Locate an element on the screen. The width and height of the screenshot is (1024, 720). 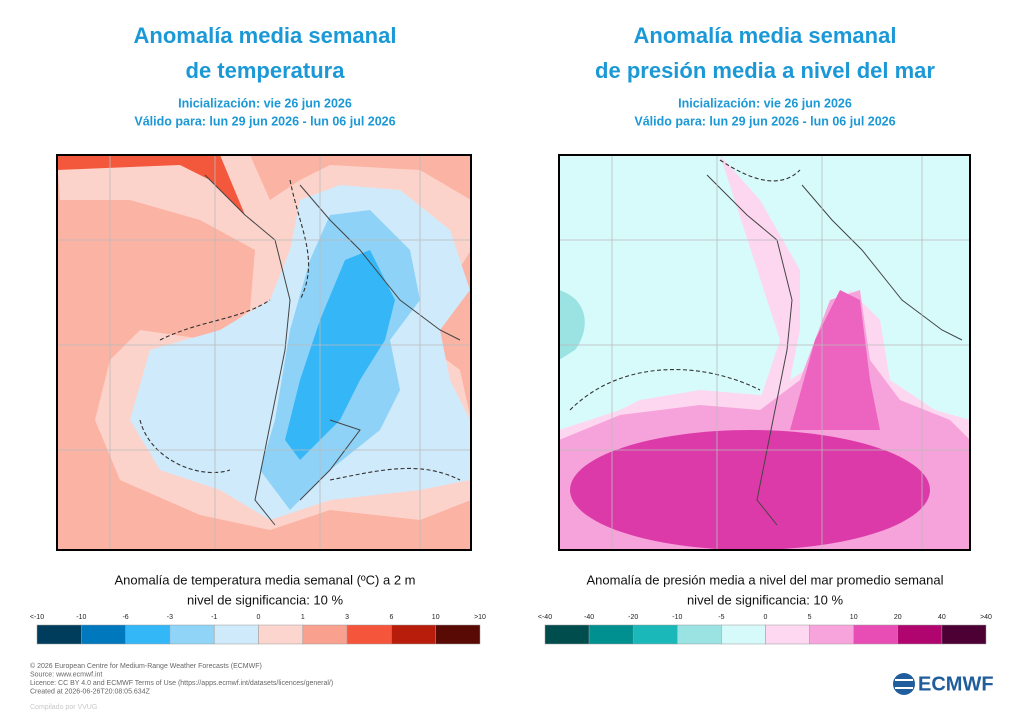
legend-label: -1 is located at coordinates (214, 617).